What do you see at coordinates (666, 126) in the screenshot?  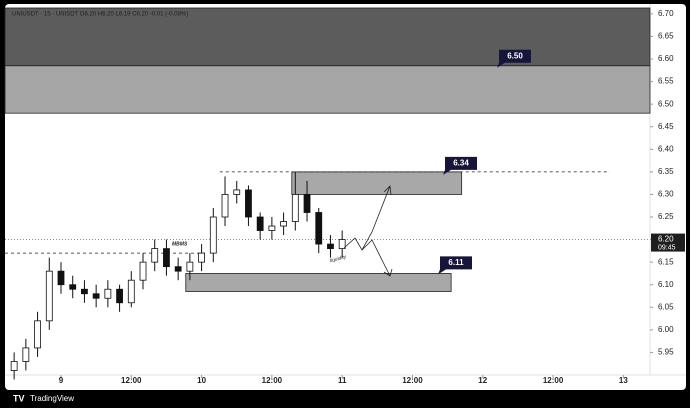 I see `y-tick-label: 6.45` at bounding box center [666, 126].